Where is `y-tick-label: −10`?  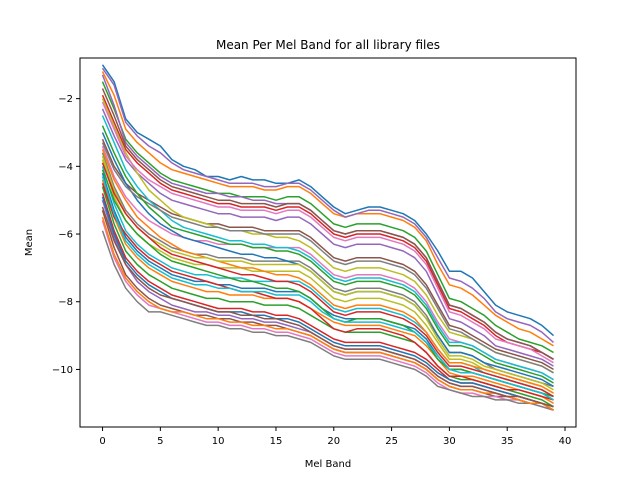
y-tick-label: −10 is located at coordinates (62, 370).